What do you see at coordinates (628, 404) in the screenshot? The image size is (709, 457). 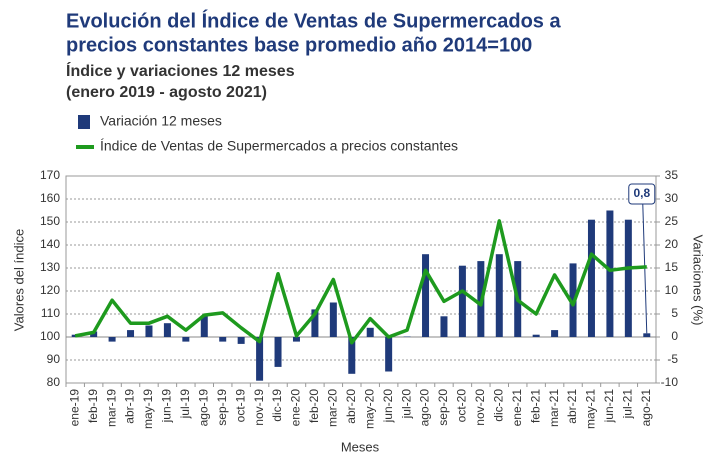 I see `x-tick-label: jul-21` at bounding box center [628, 404].